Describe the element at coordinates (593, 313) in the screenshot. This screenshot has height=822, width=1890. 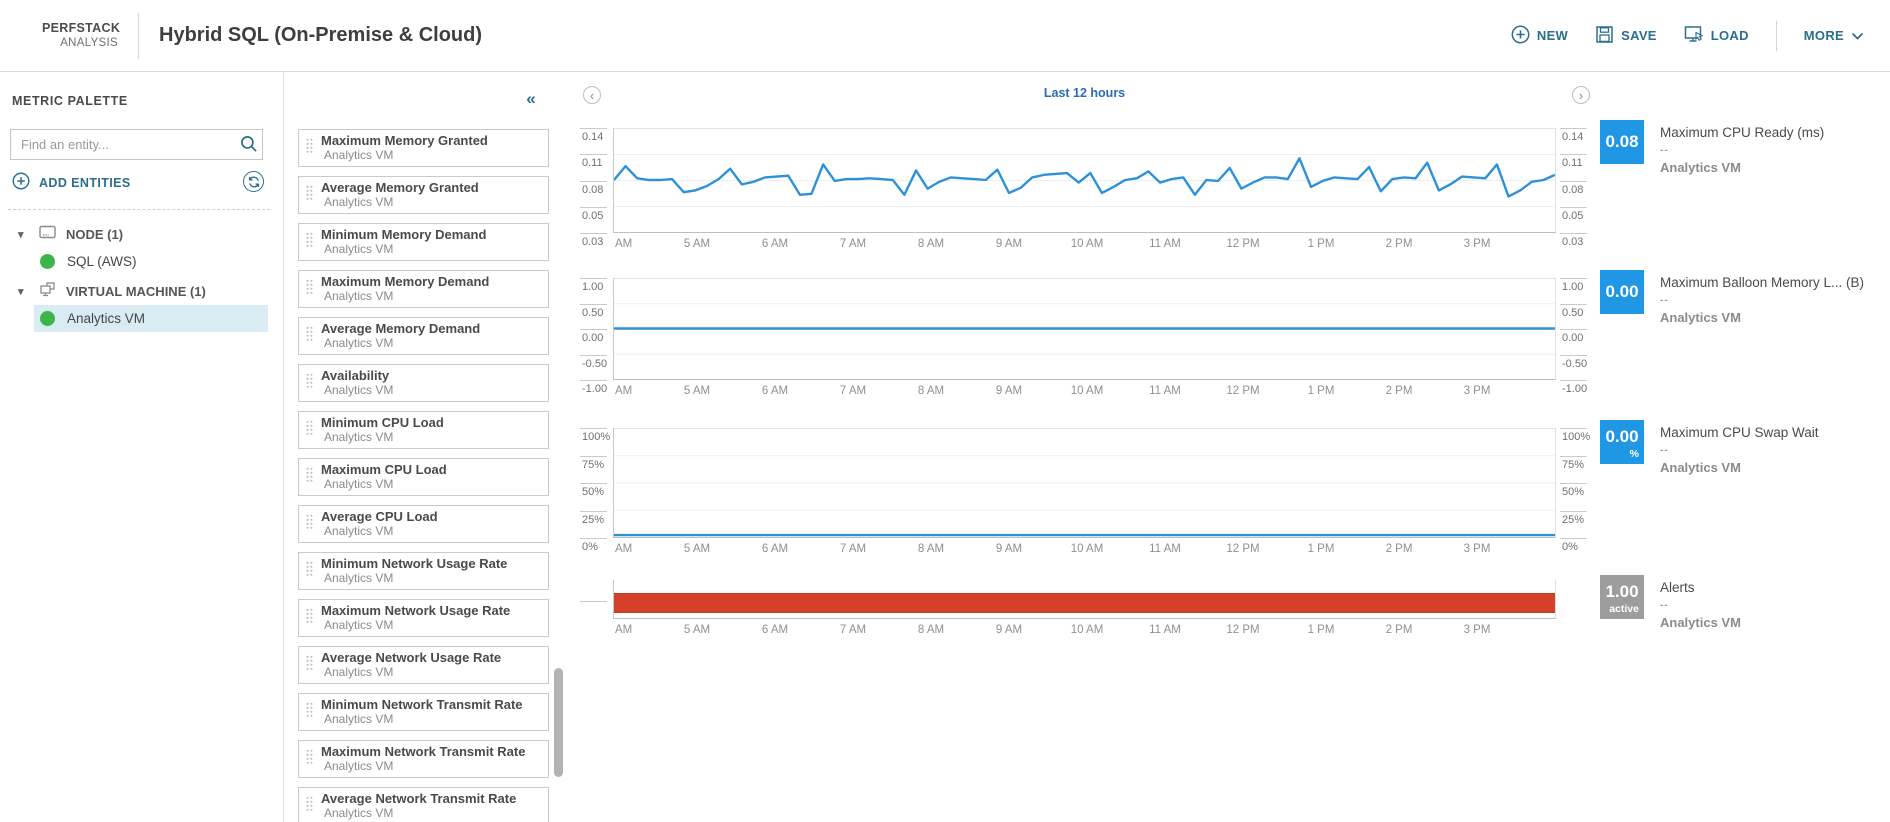
I see `y-tick-label: 0.50` at that location.